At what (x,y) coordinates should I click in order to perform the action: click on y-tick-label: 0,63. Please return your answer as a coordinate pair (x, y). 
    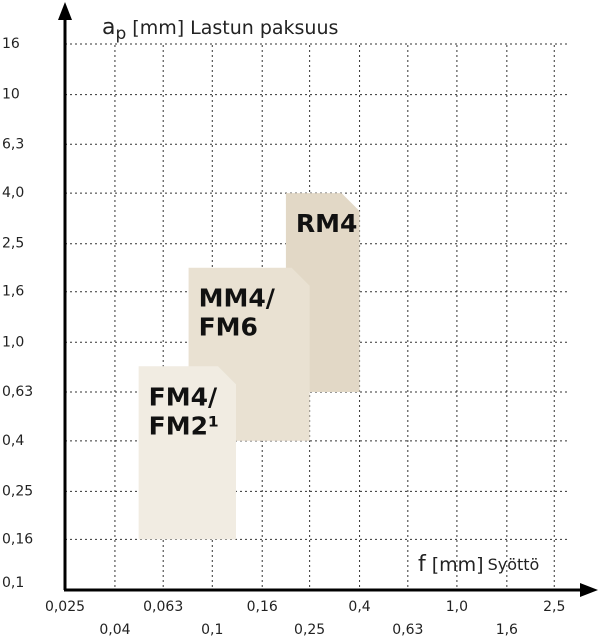
    Looking at the image, I should click on (17, 392).